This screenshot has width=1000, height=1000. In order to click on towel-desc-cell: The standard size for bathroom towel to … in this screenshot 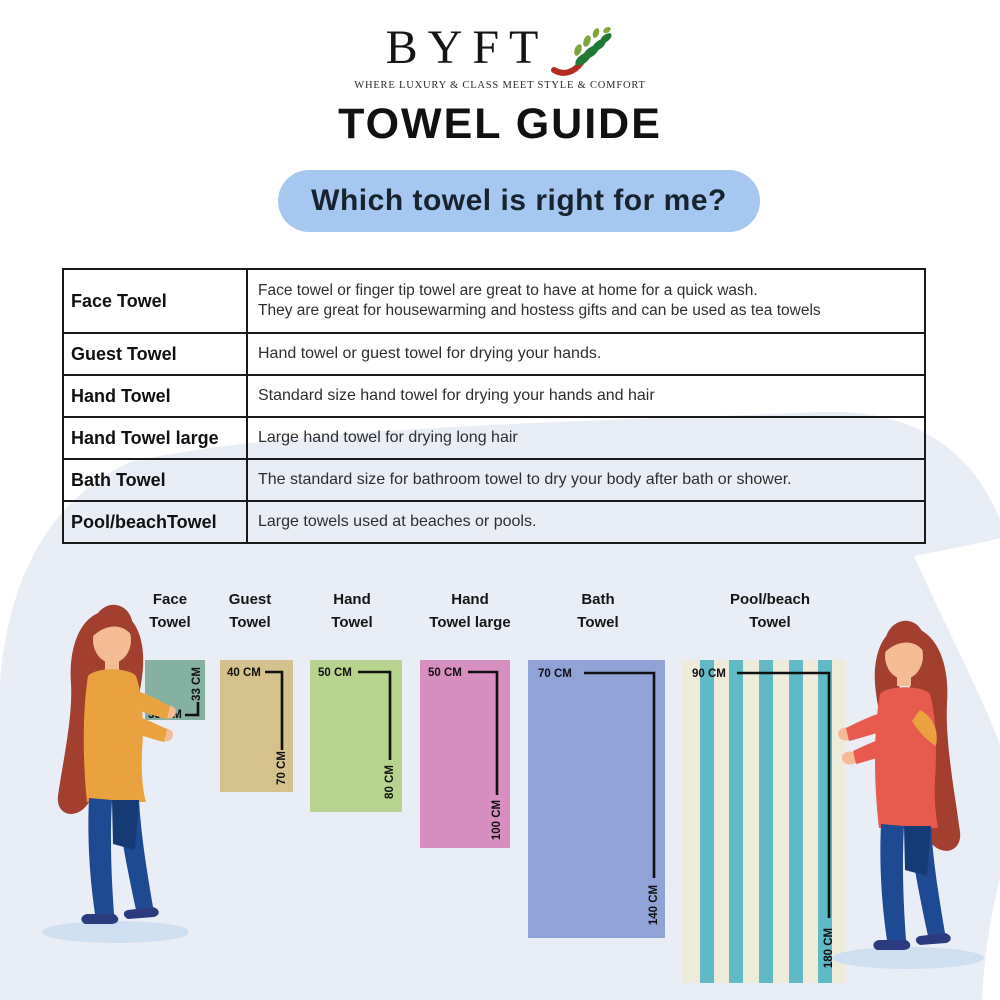, I will do `click(586, 480)`.